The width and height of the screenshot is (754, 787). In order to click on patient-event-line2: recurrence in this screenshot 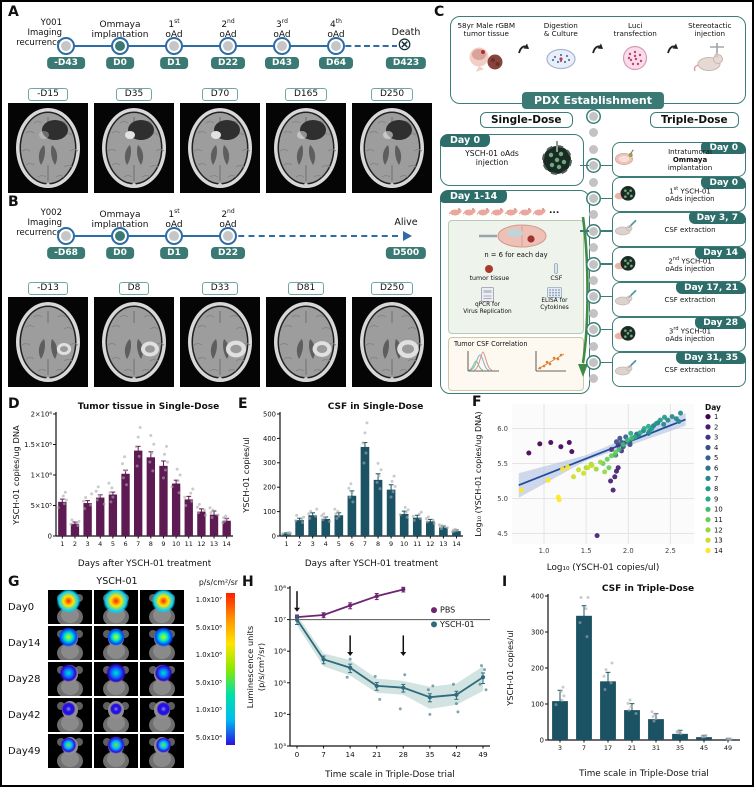, I will do `click(39, 232)`.